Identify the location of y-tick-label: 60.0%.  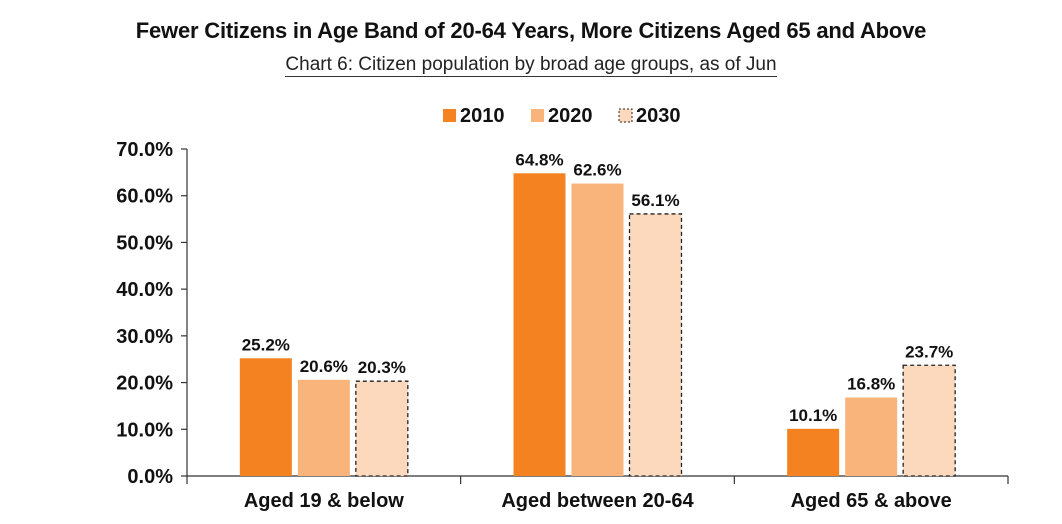
(144, 197).